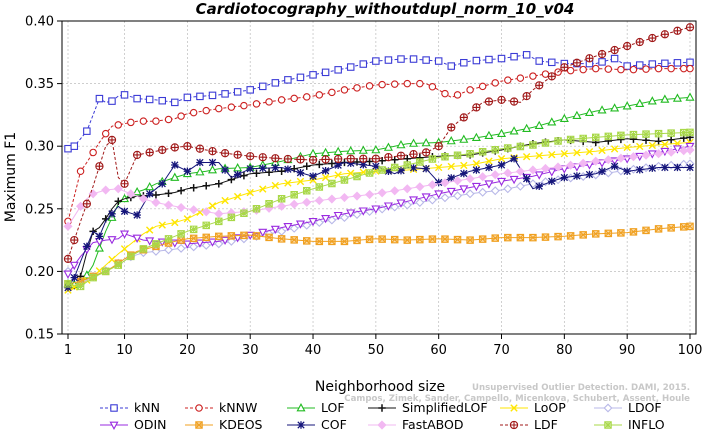 This screenshot has height=434, width=702. Describe the element at coordinates (433, 424) in the screenshot. I see `legend-label-fastabod: FastABOD` at that location.